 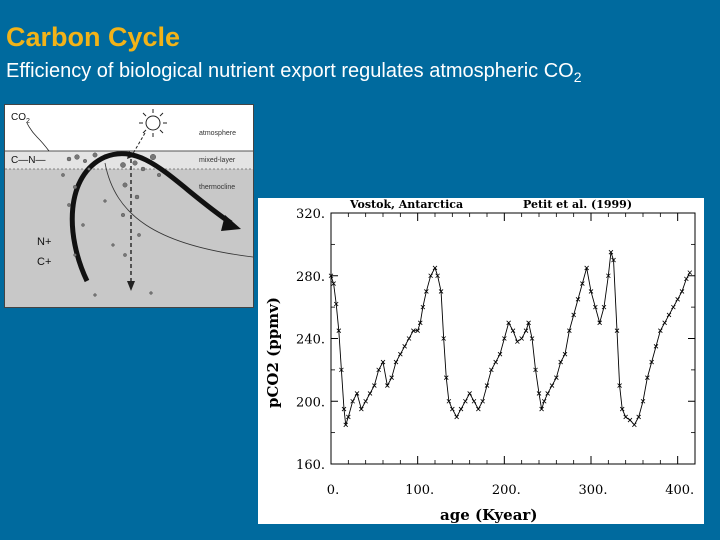 What do you see at coordinates (44, 242) in the screenshot?
I see `n-plus-label: N+` at bounding box center [44, 242].